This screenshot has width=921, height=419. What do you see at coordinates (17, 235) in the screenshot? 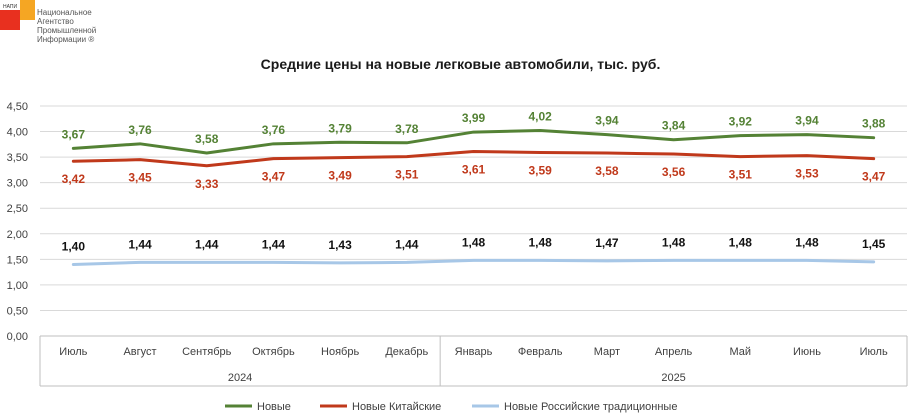
I see `y-tick-label: 2,00` at bounding box center [17, 235].